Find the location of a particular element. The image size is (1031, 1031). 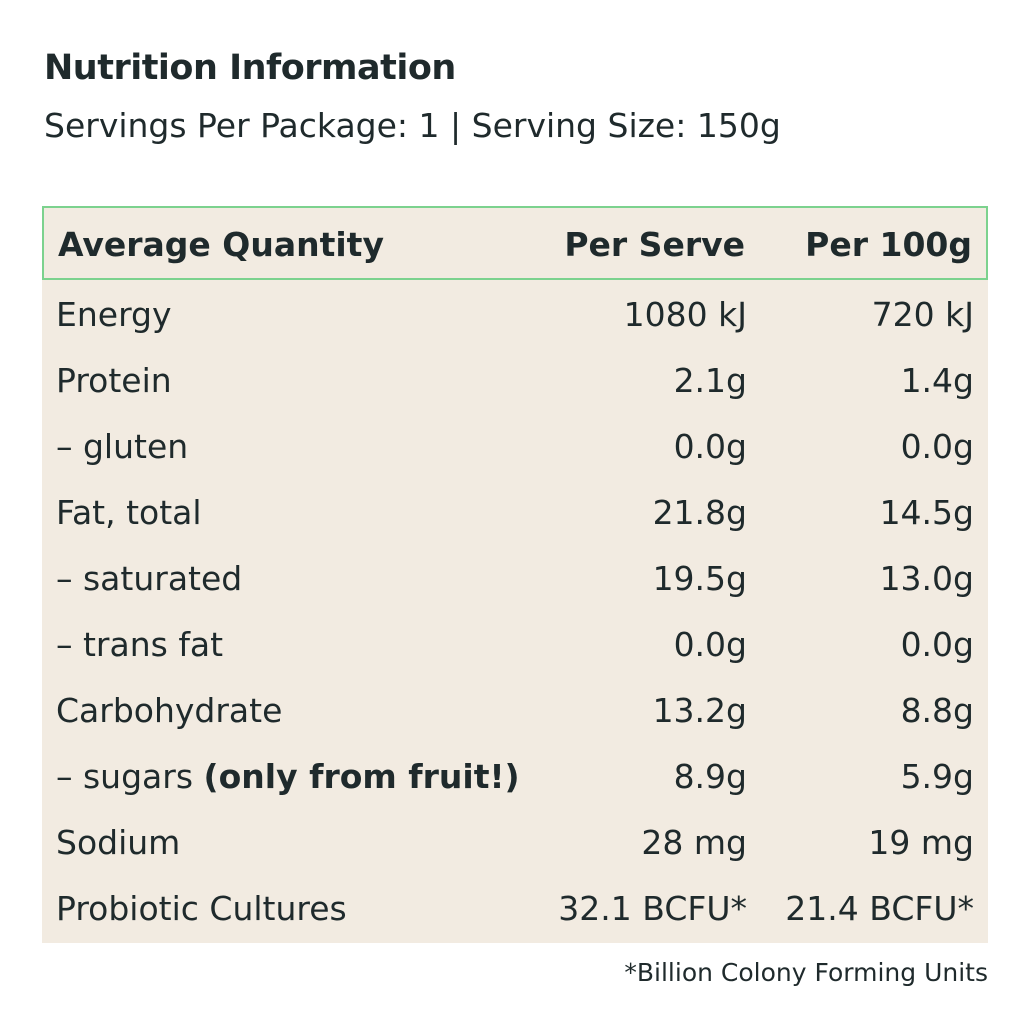

table-row: Probiotic Cultures 32.1 BCFU* 21.4 BCFU* is located at coordinates (515, 909).